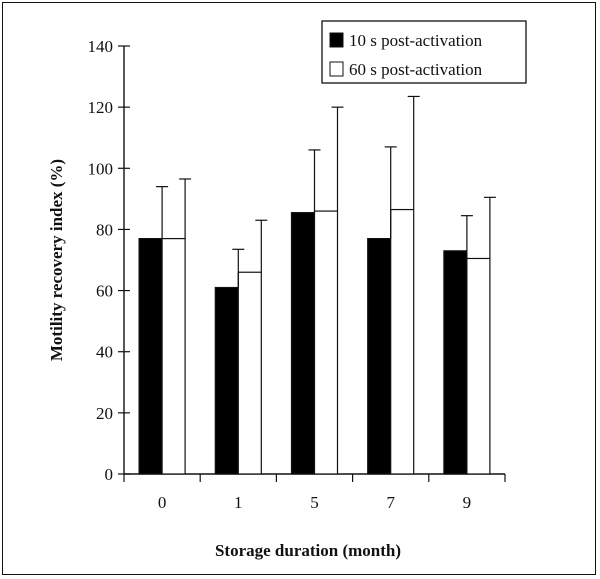 The image size is (600, 579). Describe the element at coordinates (336, 69) in the screenshot. I see `legend-swatch-60s` at that location.